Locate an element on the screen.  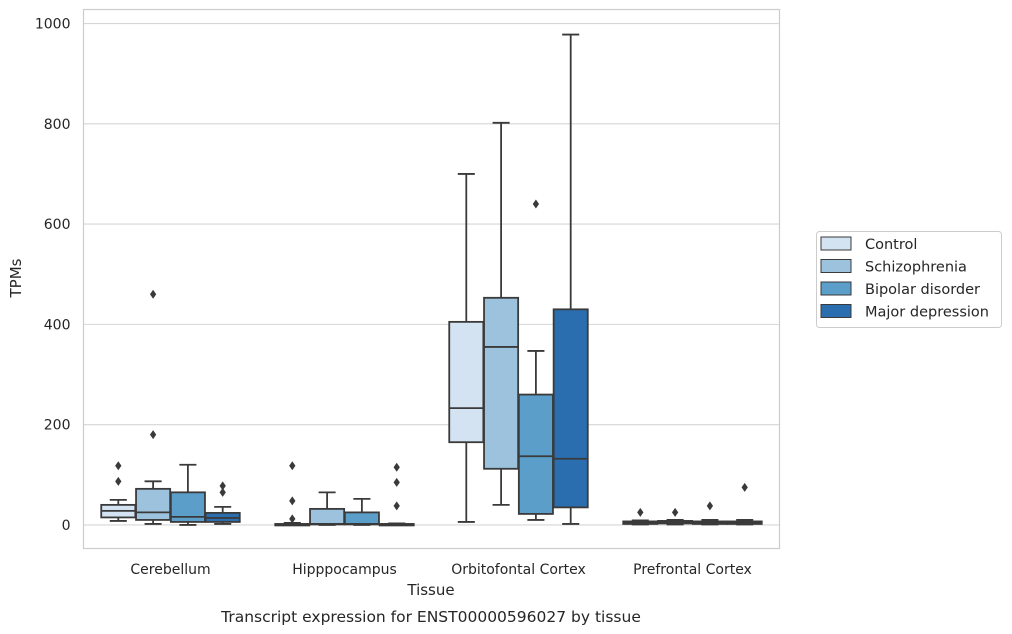
x-tick-label: Orbitofontal Cortex is located at coordinates (518, 570).